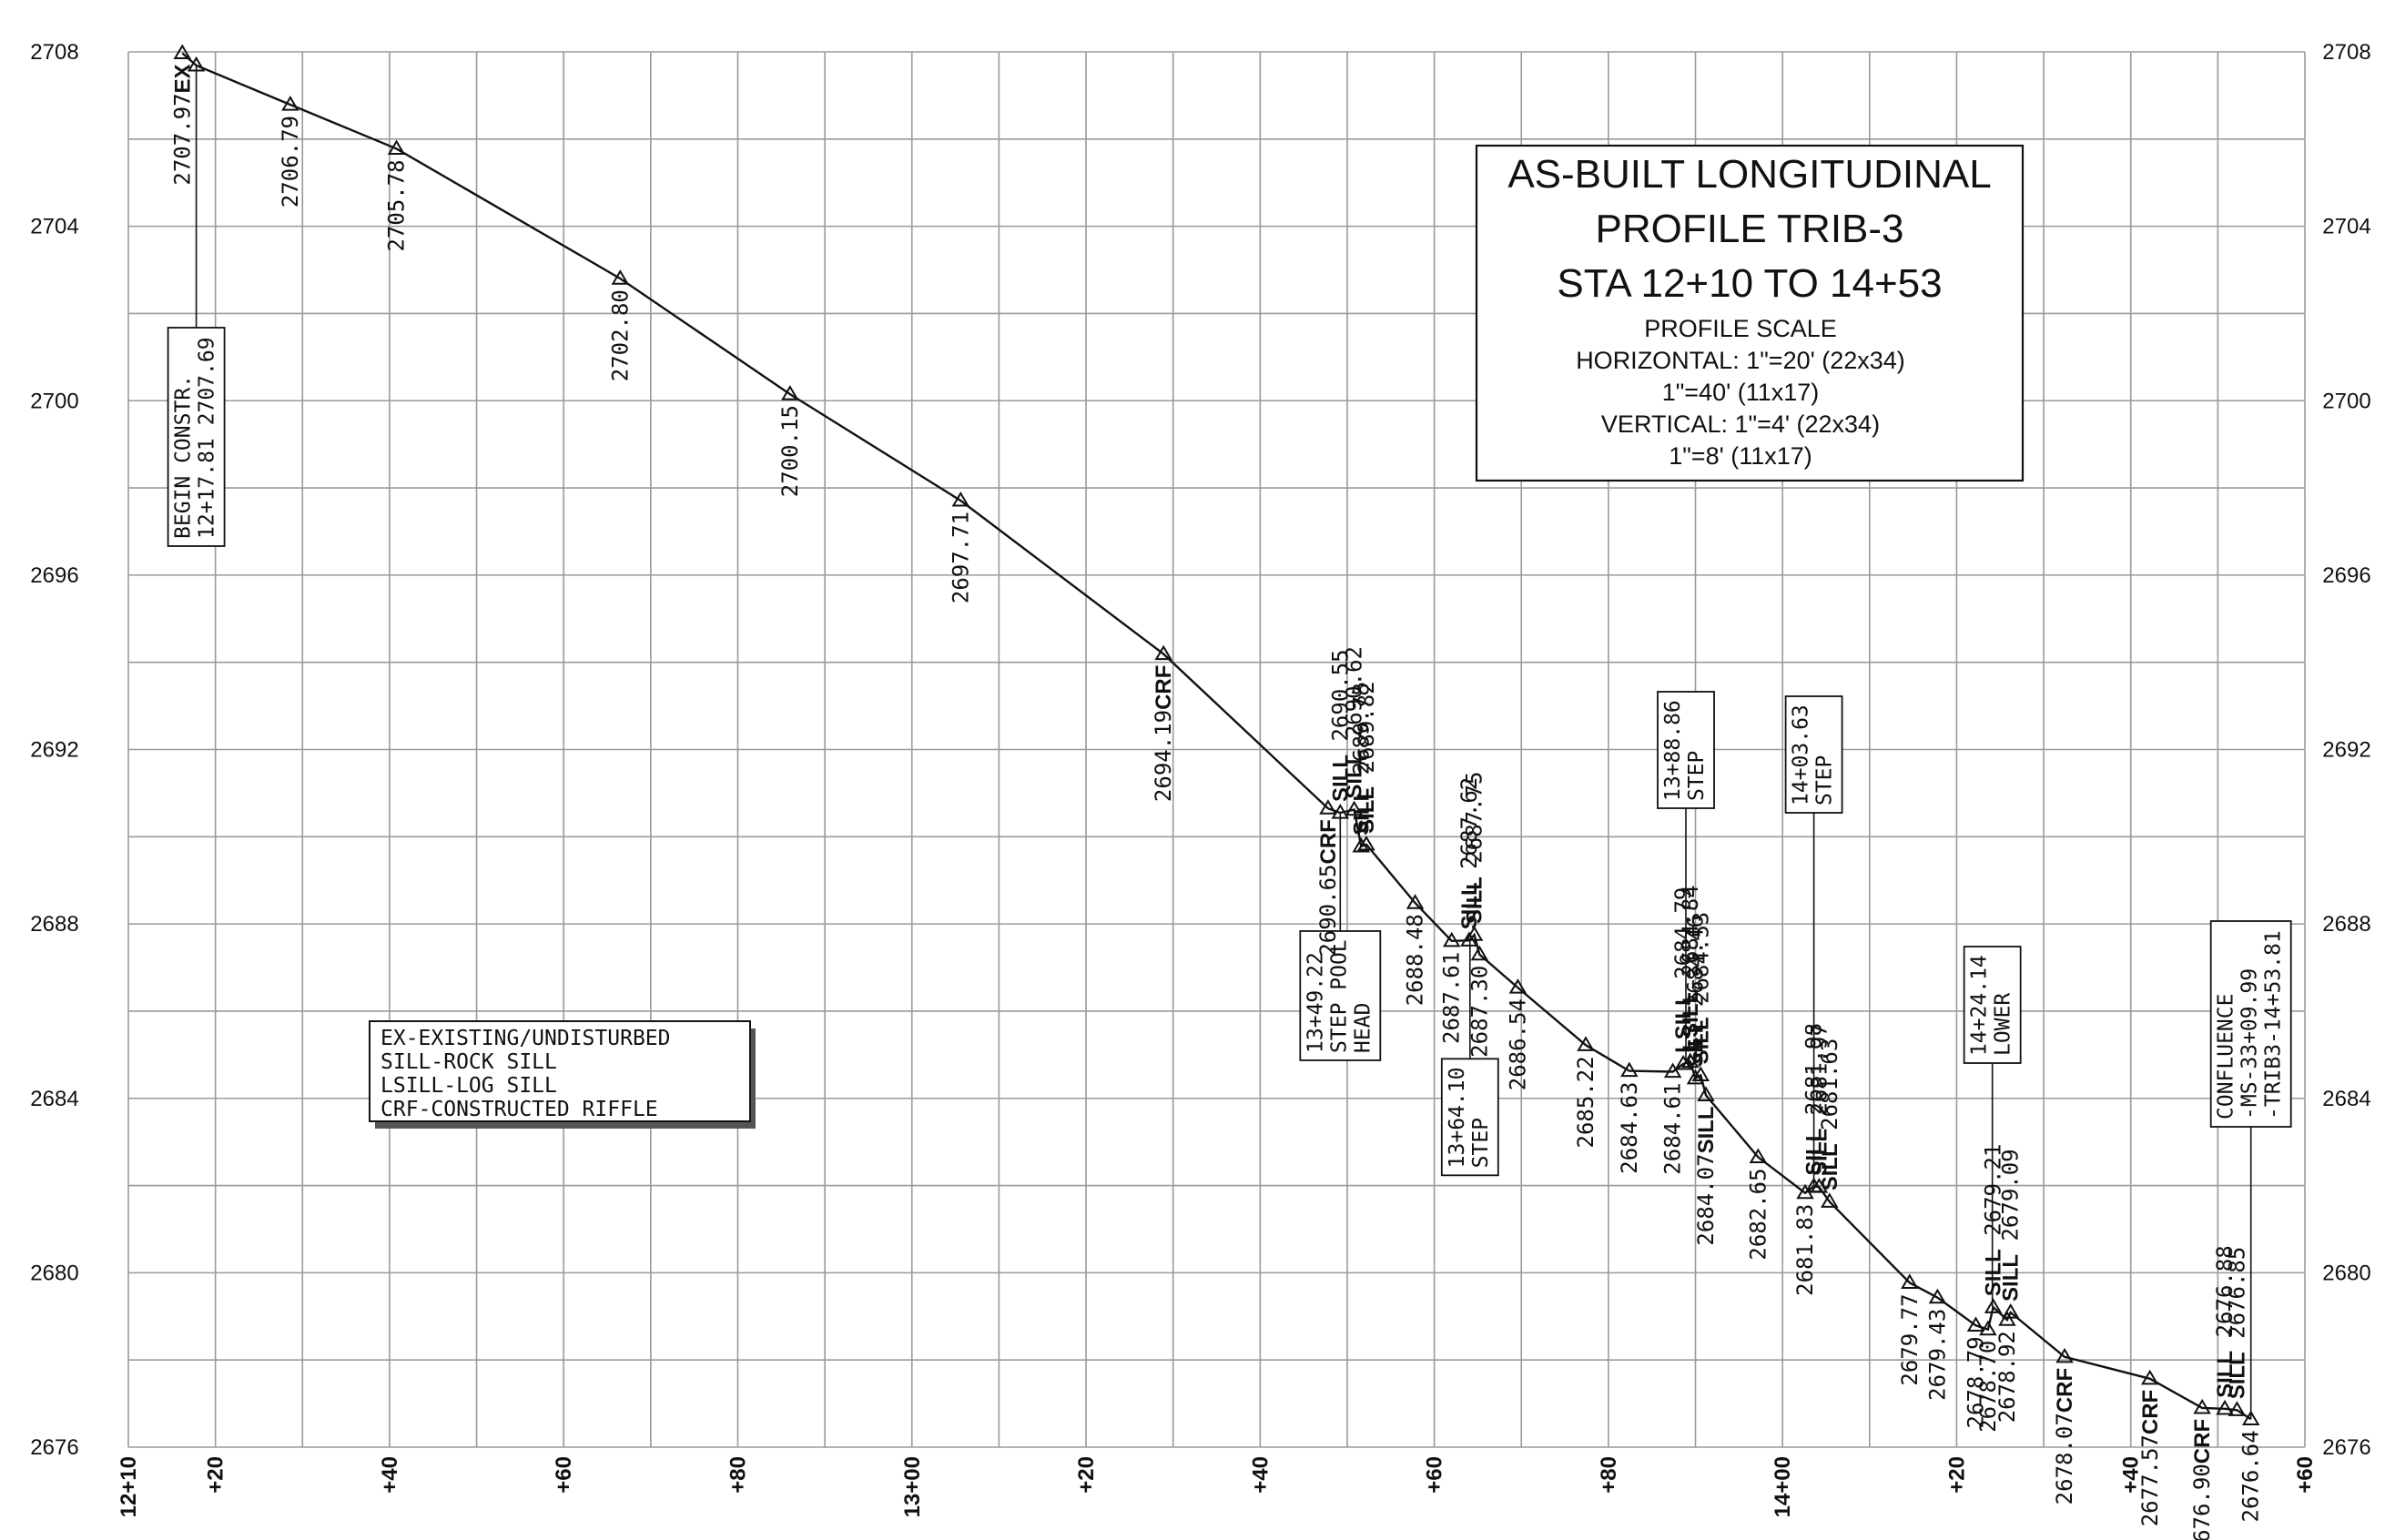 The height and width of the screenshot is (1540, 2385). I want to click on point-label: 2687.30, so click(1480, 1012).